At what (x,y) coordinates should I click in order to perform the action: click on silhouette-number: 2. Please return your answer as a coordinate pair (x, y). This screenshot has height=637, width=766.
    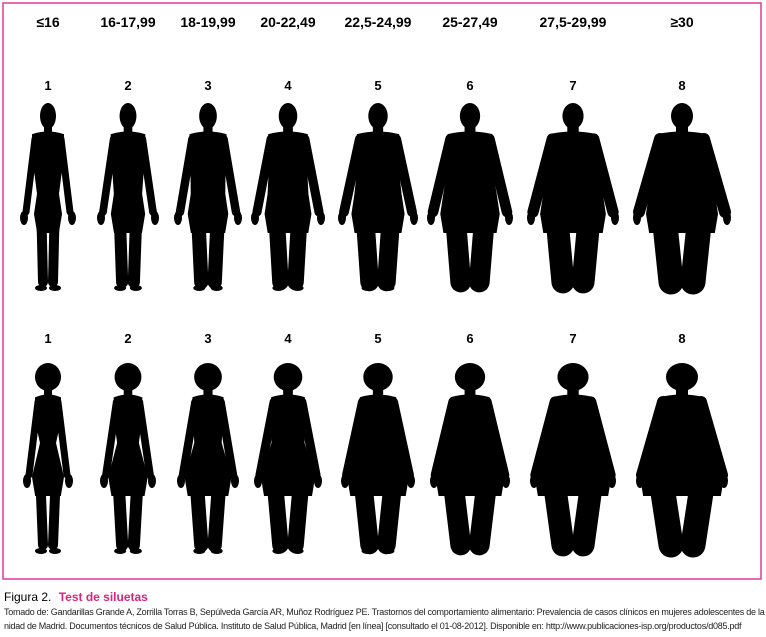
    Looking at the image, I should click on (127, 338).